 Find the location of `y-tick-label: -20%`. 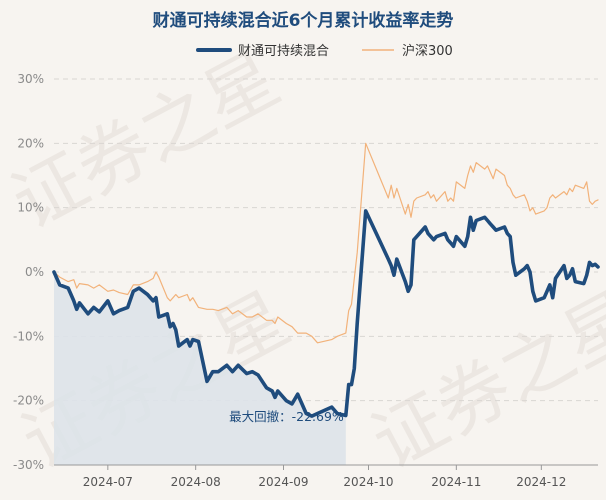

y-tick-label: -20% is located at coordinates (28, 401).